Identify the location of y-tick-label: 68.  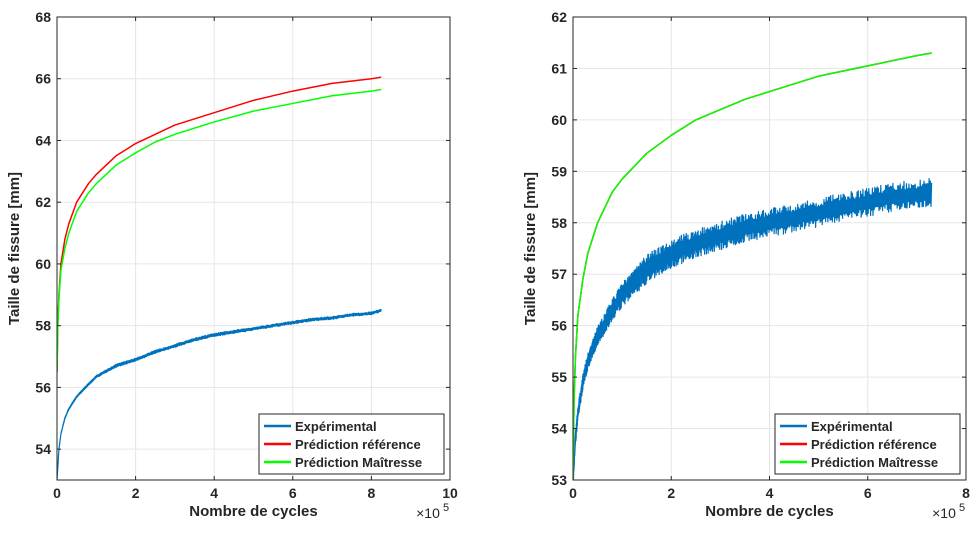
(43, 17).